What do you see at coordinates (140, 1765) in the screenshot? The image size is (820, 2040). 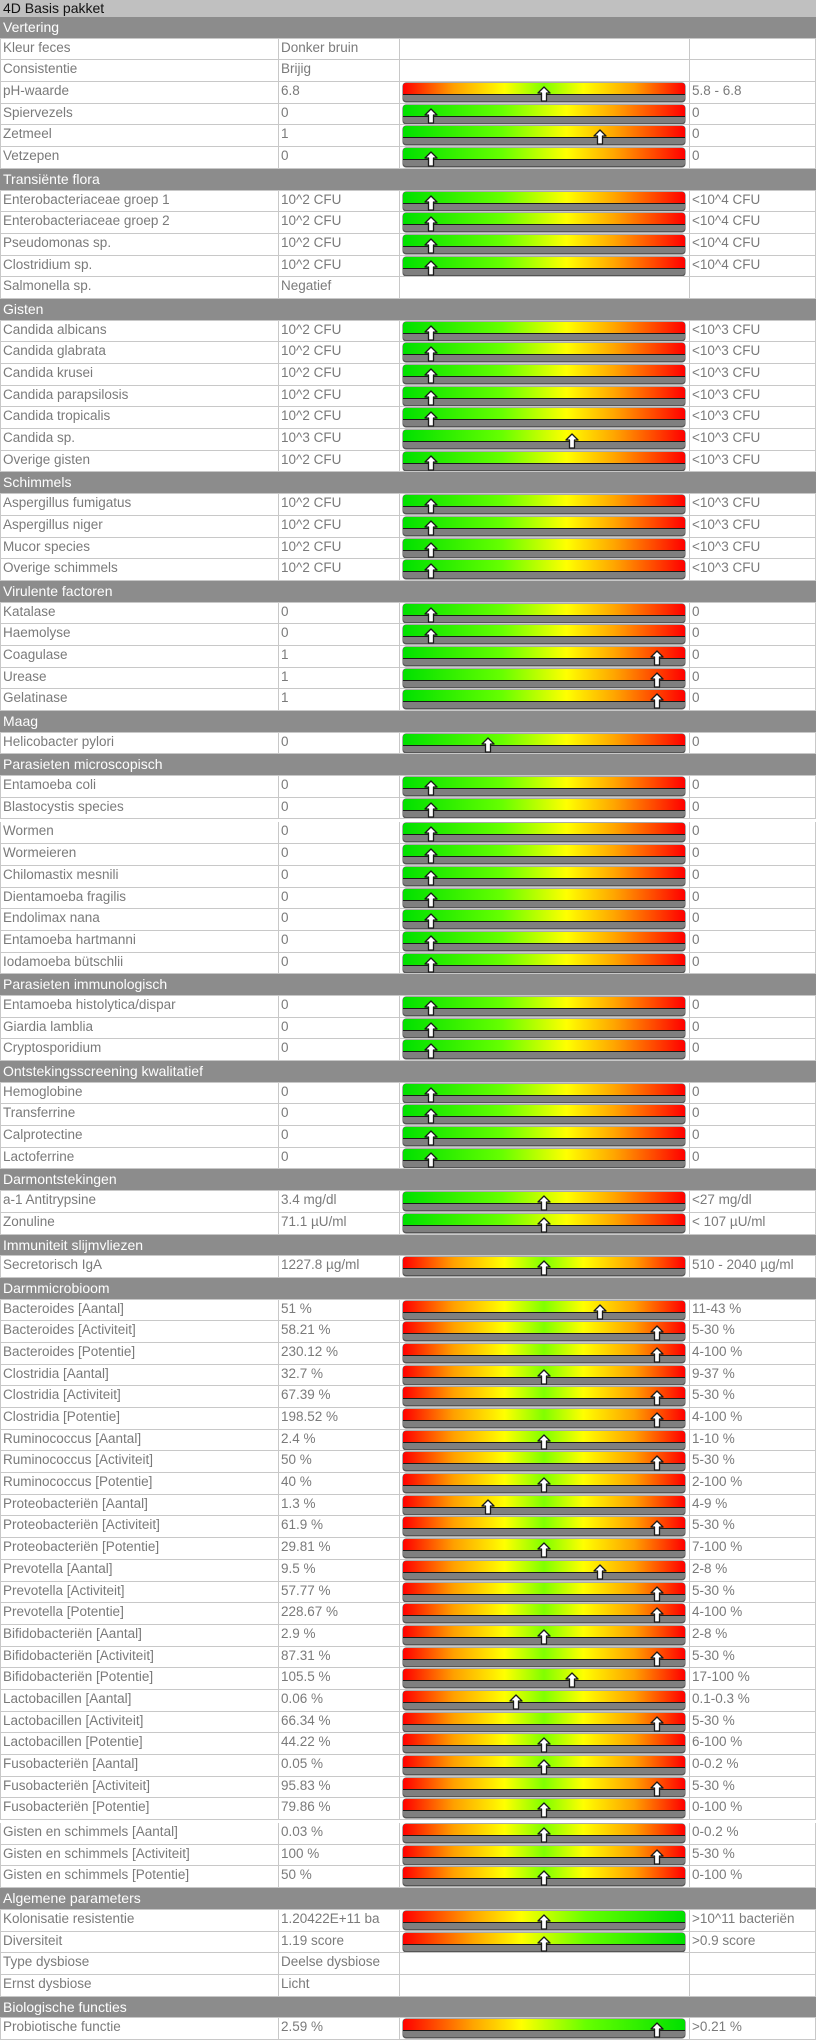 I see `result-label: Fusobacteriën [Aantal]` at bounding box center [140, 1765].